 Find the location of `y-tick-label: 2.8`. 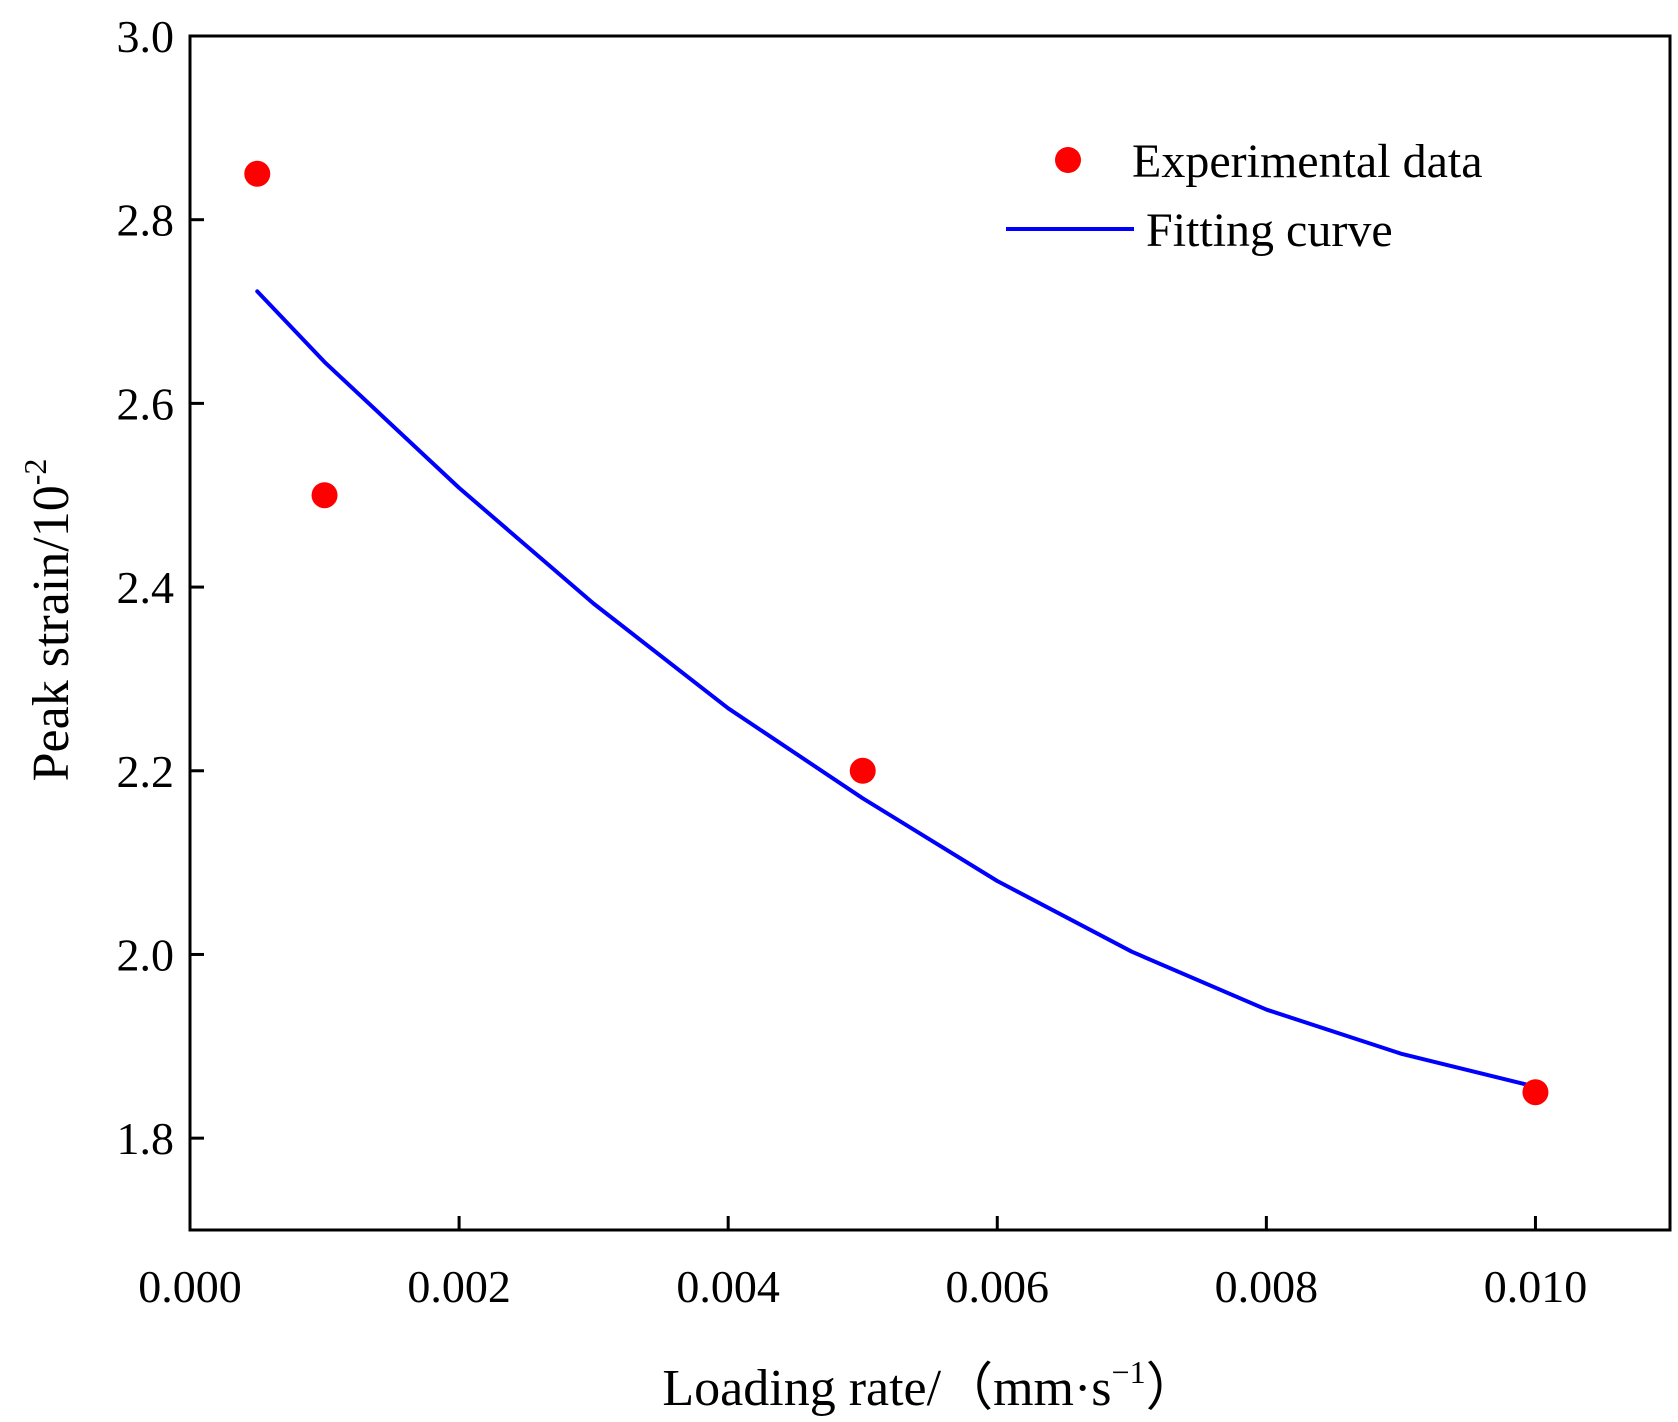

y-tick-label: 2.8 is located at coordinates (146, 220).